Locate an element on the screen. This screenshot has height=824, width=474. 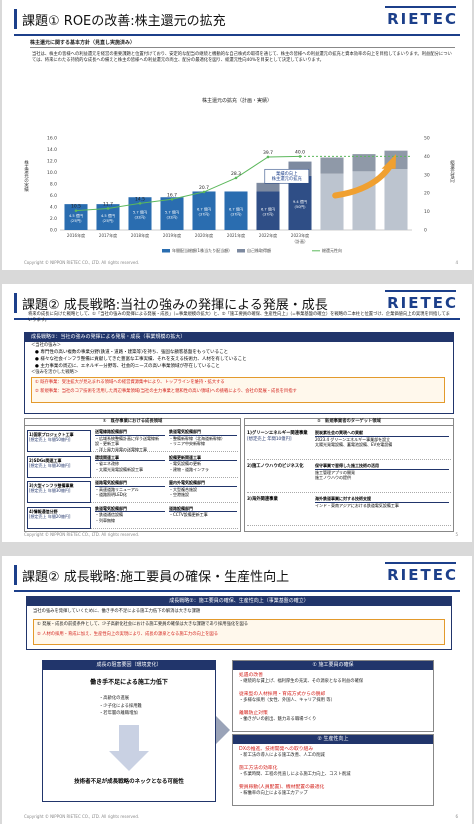
slide-title: 課題② 成長戦略:当社の強みの発揮による発展・成長 is located at coordinates (175, 305).